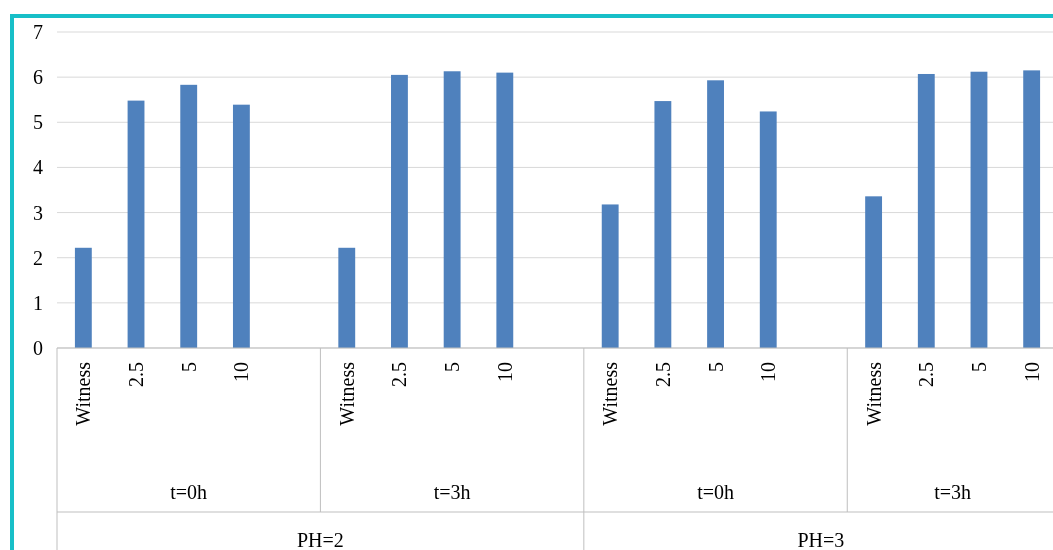  What do you see at coordinates (38, 348) in the screenshot?
I see `y-tick-label: 0` at bounding box center [38, 348].